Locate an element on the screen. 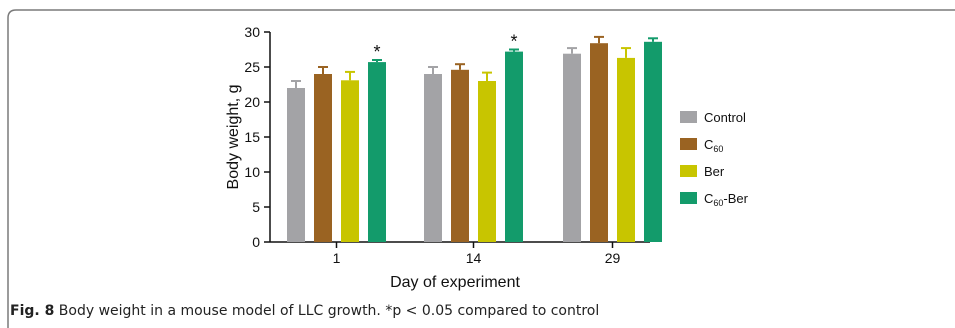 The image size is (955, 328). legend-label: Control is located at coordinates (725, 117).